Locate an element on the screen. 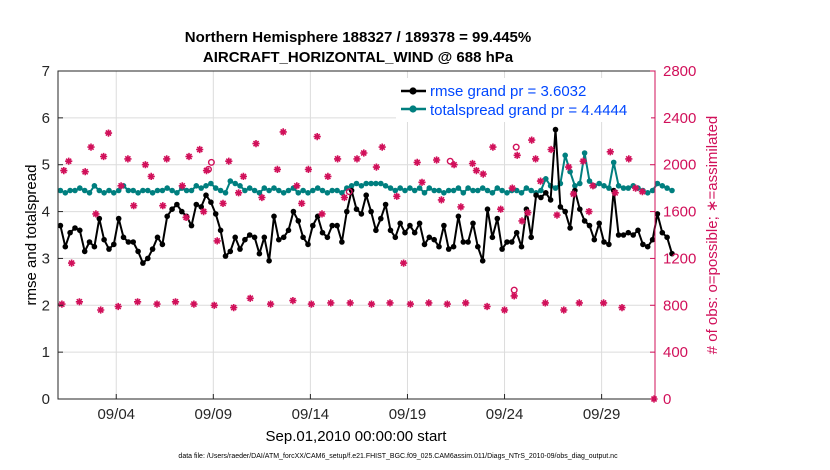  y-right-tick-label: 800 is located at coordinates (675, 305).